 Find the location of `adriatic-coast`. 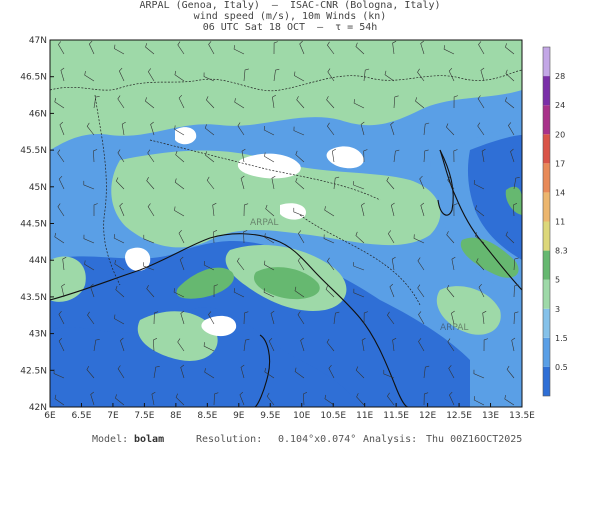

adriatic-coast is located at coordinates (480, 220).